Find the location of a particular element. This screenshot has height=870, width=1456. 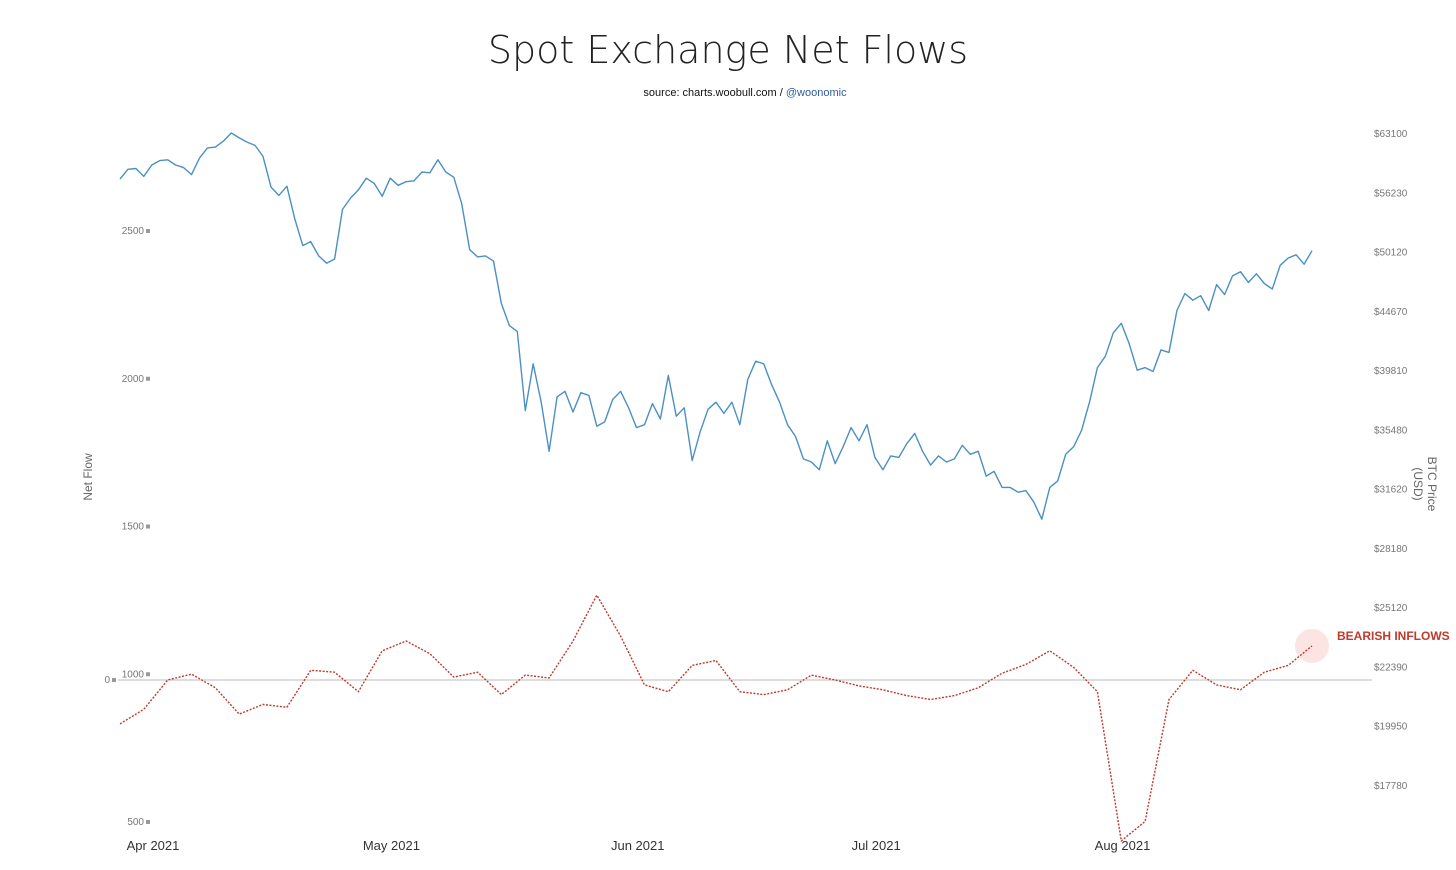

chart-title: Spot Exchange Net Flows is located at coordinates (728, 50).